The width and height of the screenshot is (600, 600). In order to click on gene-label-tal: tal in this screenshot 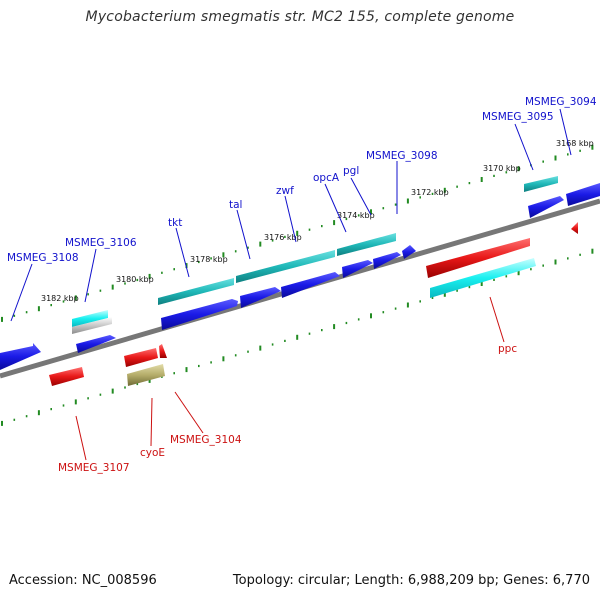, I will do `click(235, 205)`.